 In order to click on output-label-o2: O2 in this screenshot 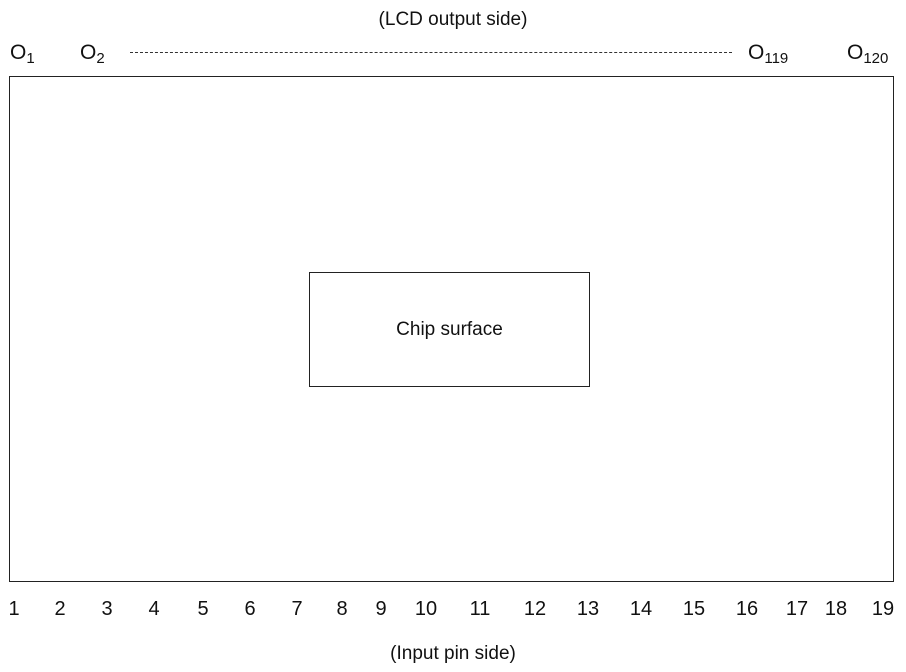, I will do `click(92, 53)`.